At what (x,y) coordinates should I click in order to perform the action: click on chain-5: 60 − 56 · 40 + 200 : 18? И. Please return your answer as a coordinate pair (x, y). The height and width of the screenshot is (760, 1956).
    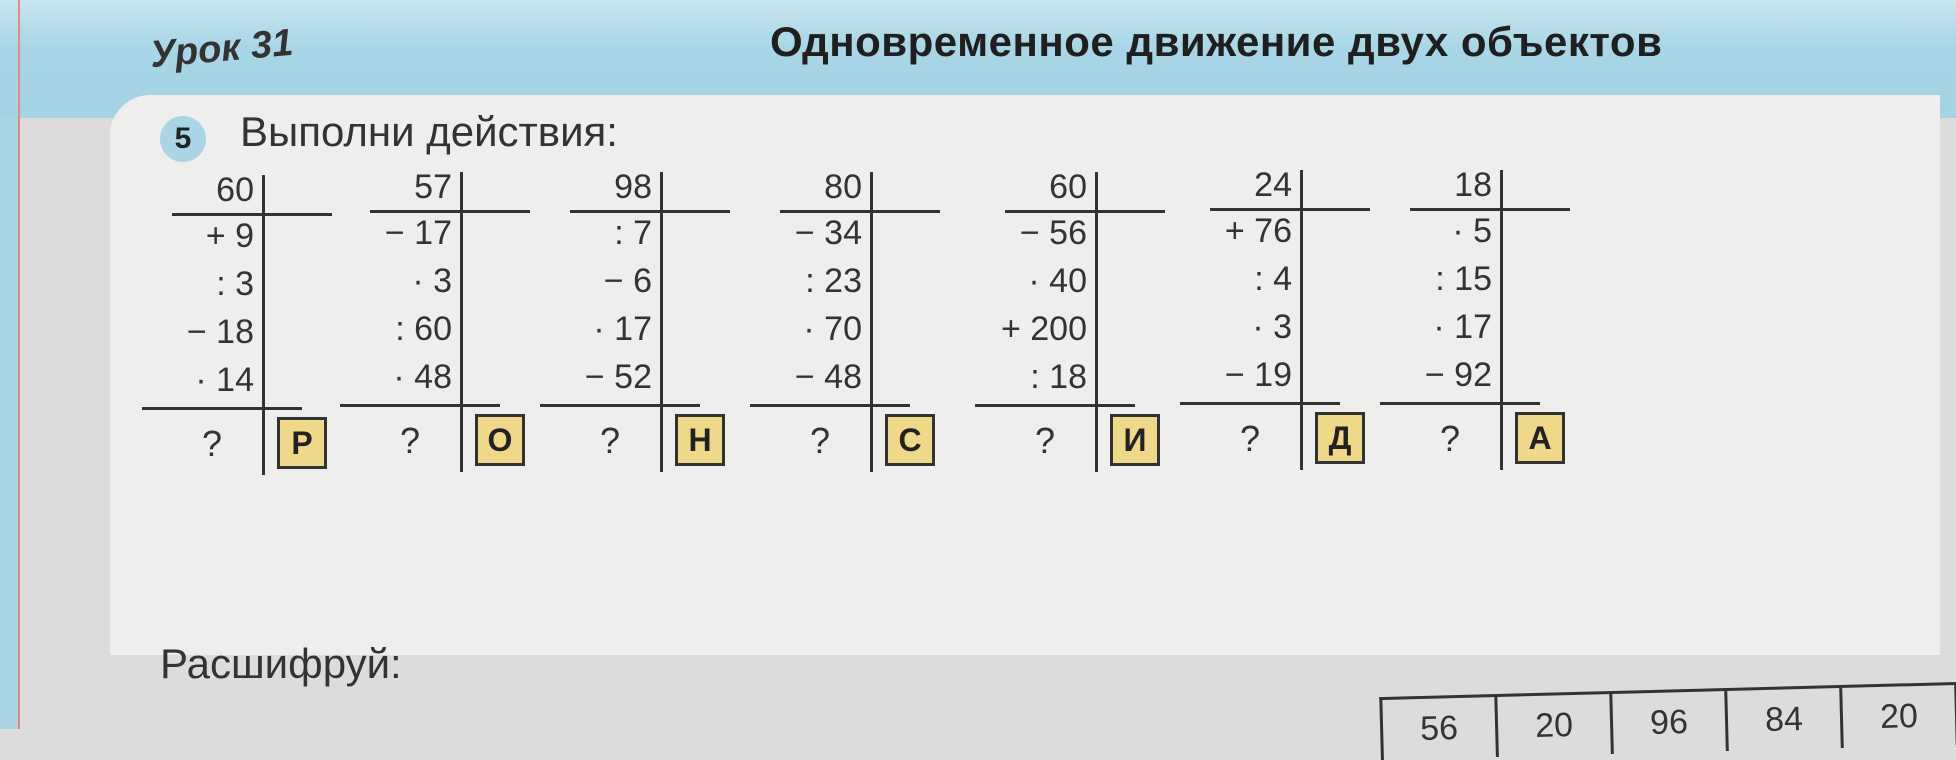
    Looking at the image, I should click on (1090, 330).